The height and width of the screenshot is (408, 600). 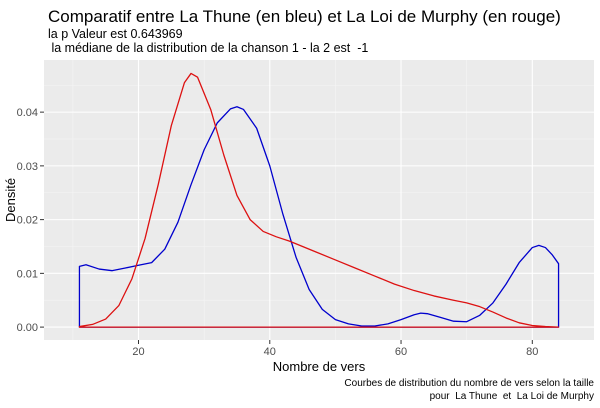 I want to click on chart-subtitle-line-1: la p Valeur est 0.643969, so click(x=115, y=34).